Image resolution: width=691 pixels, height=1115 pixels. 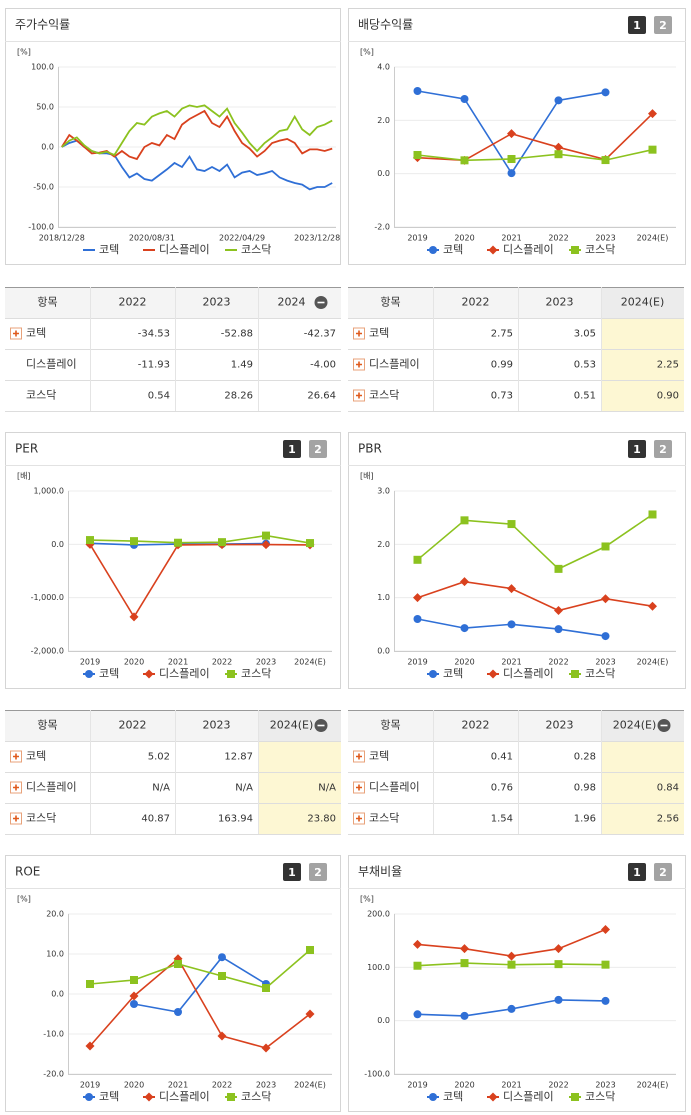 I want to click on cell-value: 28.26, so click(x=238, y=396).